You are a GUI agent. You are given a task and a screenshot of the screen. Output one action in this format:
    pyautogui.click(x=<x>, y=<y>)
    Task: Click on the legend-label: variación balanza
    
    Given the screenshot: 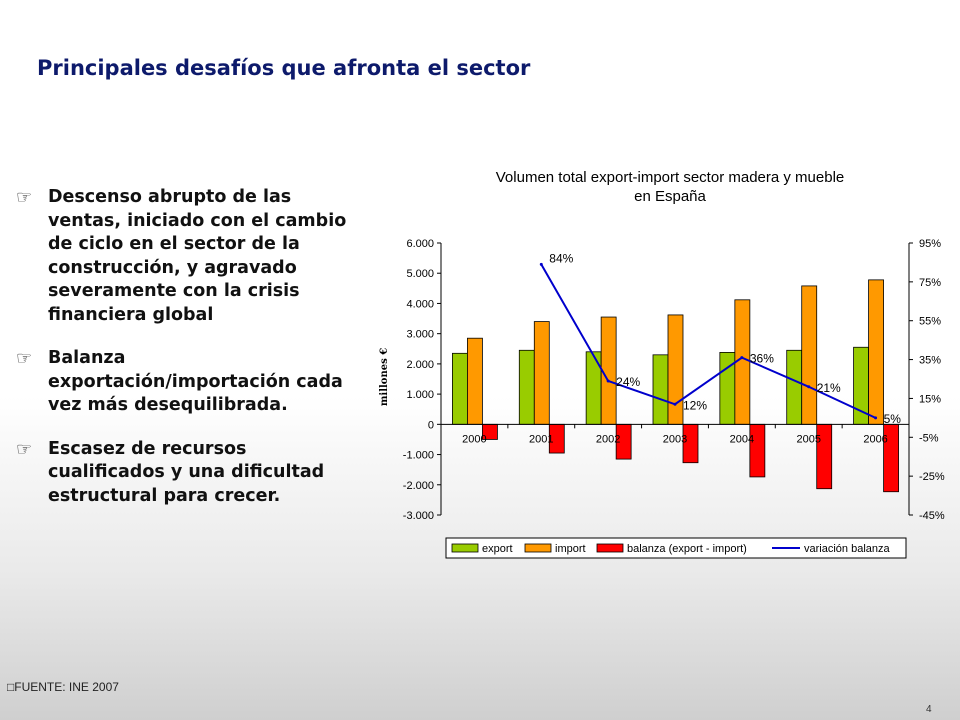 What is the action you would take?
    pyautogui.click(x=847, y=549)
    